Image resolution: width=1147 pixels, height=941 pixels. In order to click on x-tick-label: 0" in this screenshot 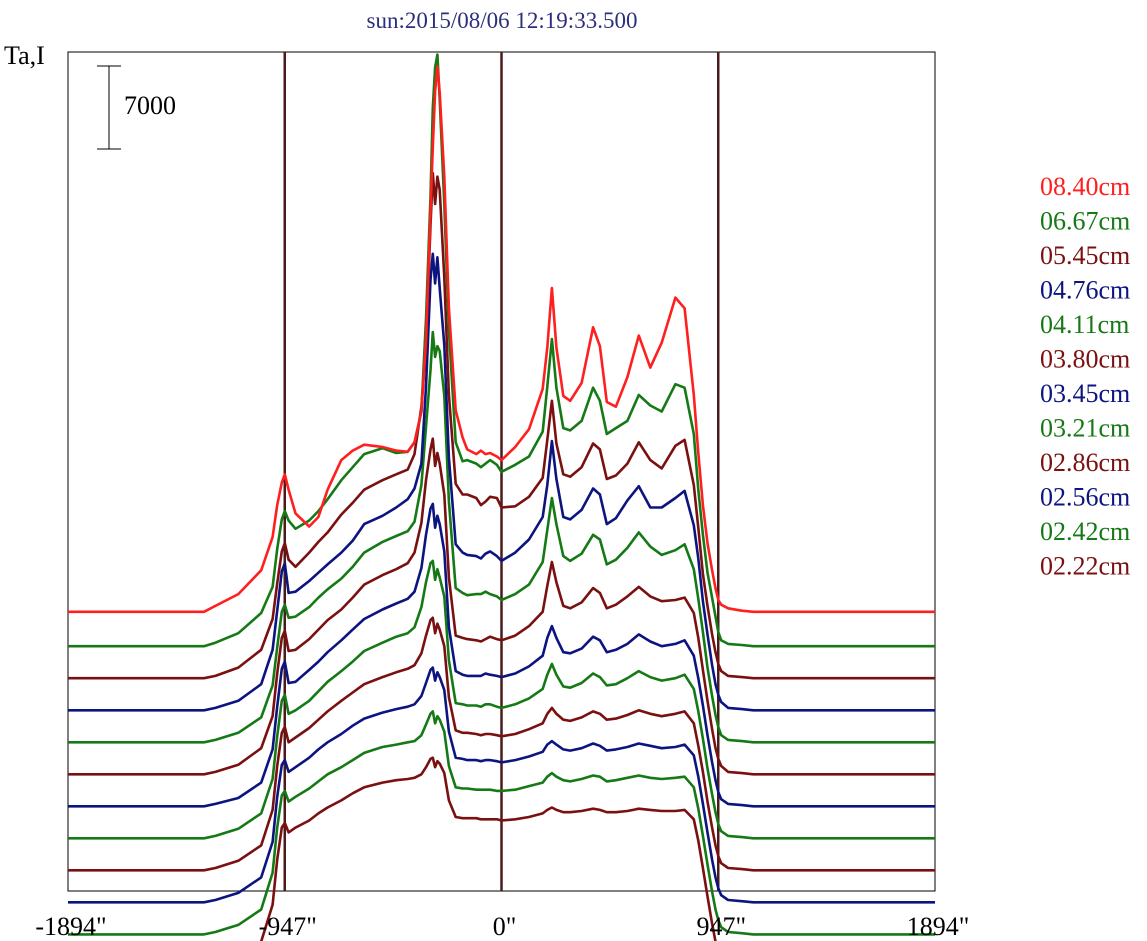, I will do `click(505, 926)`.